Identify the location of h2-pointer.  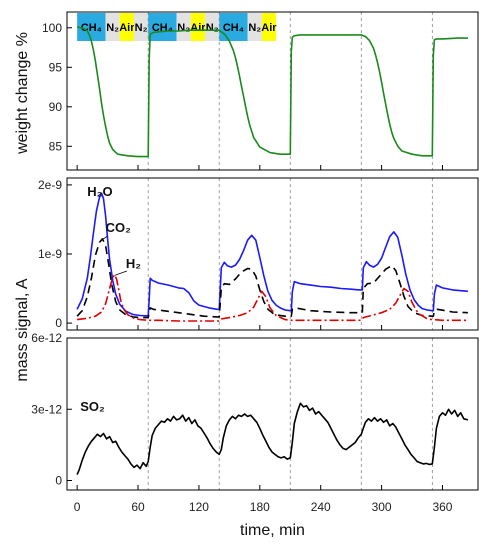
(121, 273).